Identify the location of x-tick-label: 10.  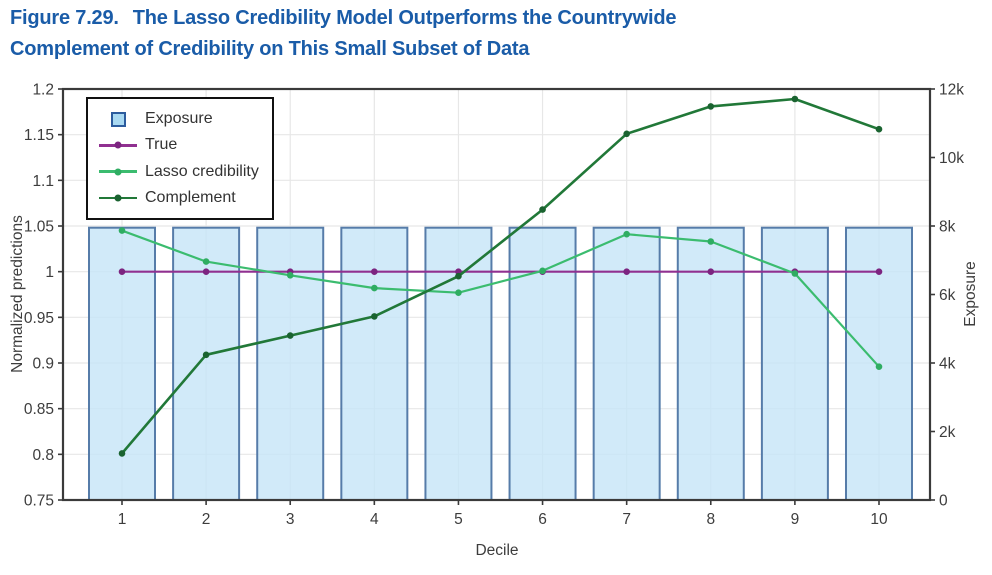
(879, 519).